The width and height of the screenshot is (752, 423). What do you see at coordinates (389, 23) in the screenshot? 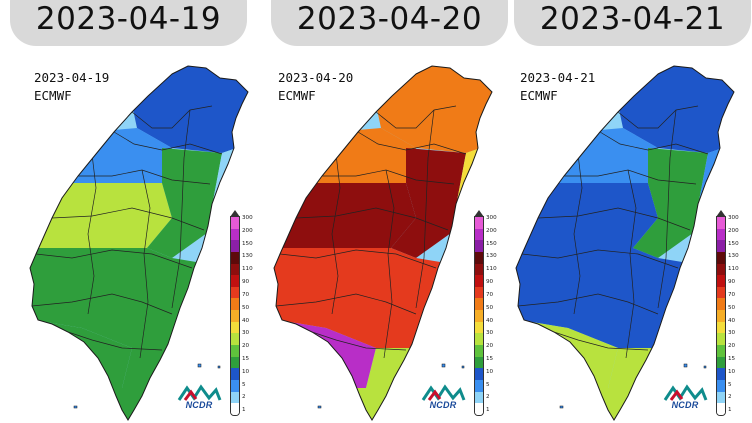
I see `date-tab-2: 2023-04-20` at bounding box center [389, 23].